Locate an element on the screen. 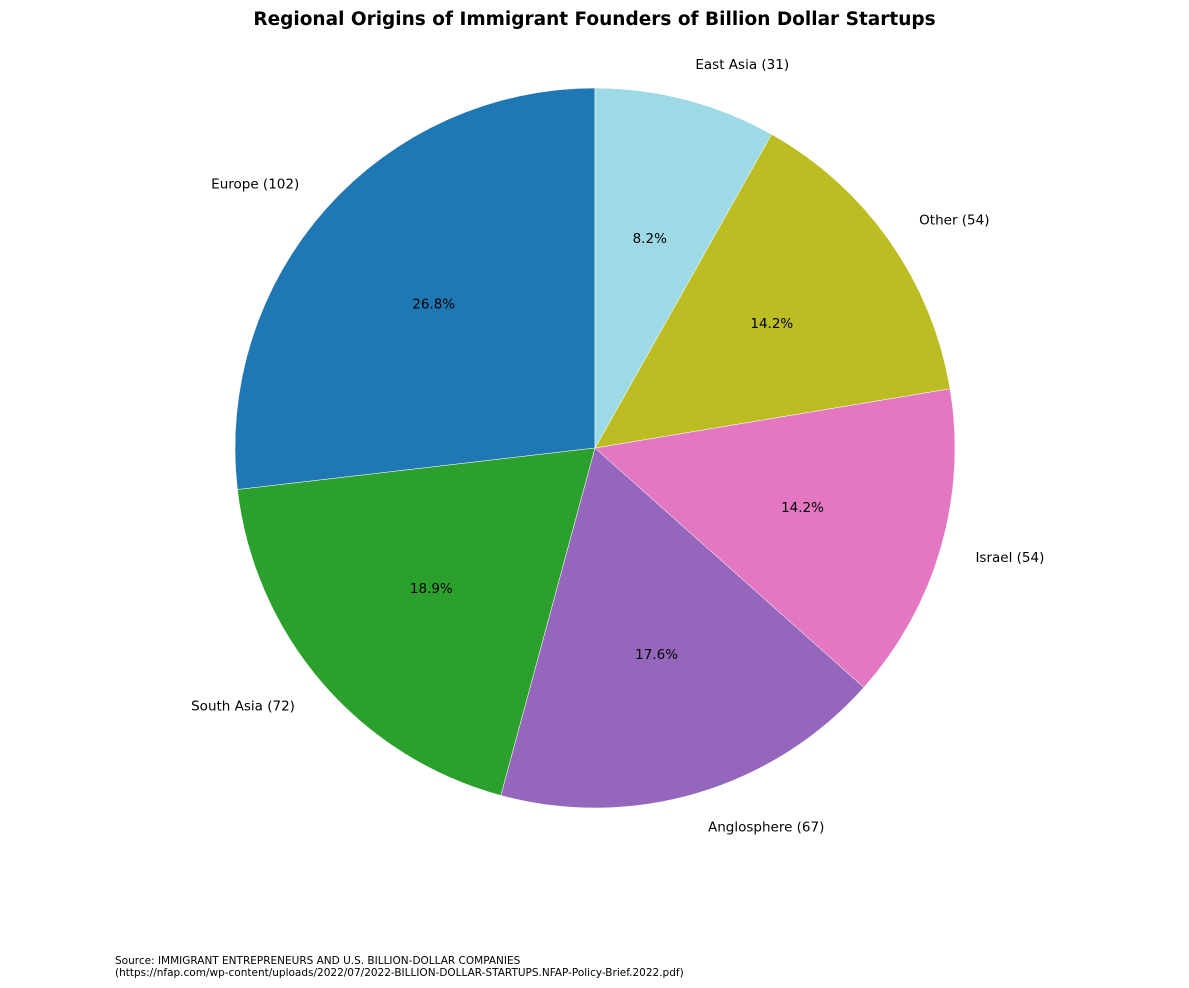  slice-percent-3: 14.2% is located at coordinates (802, 508).